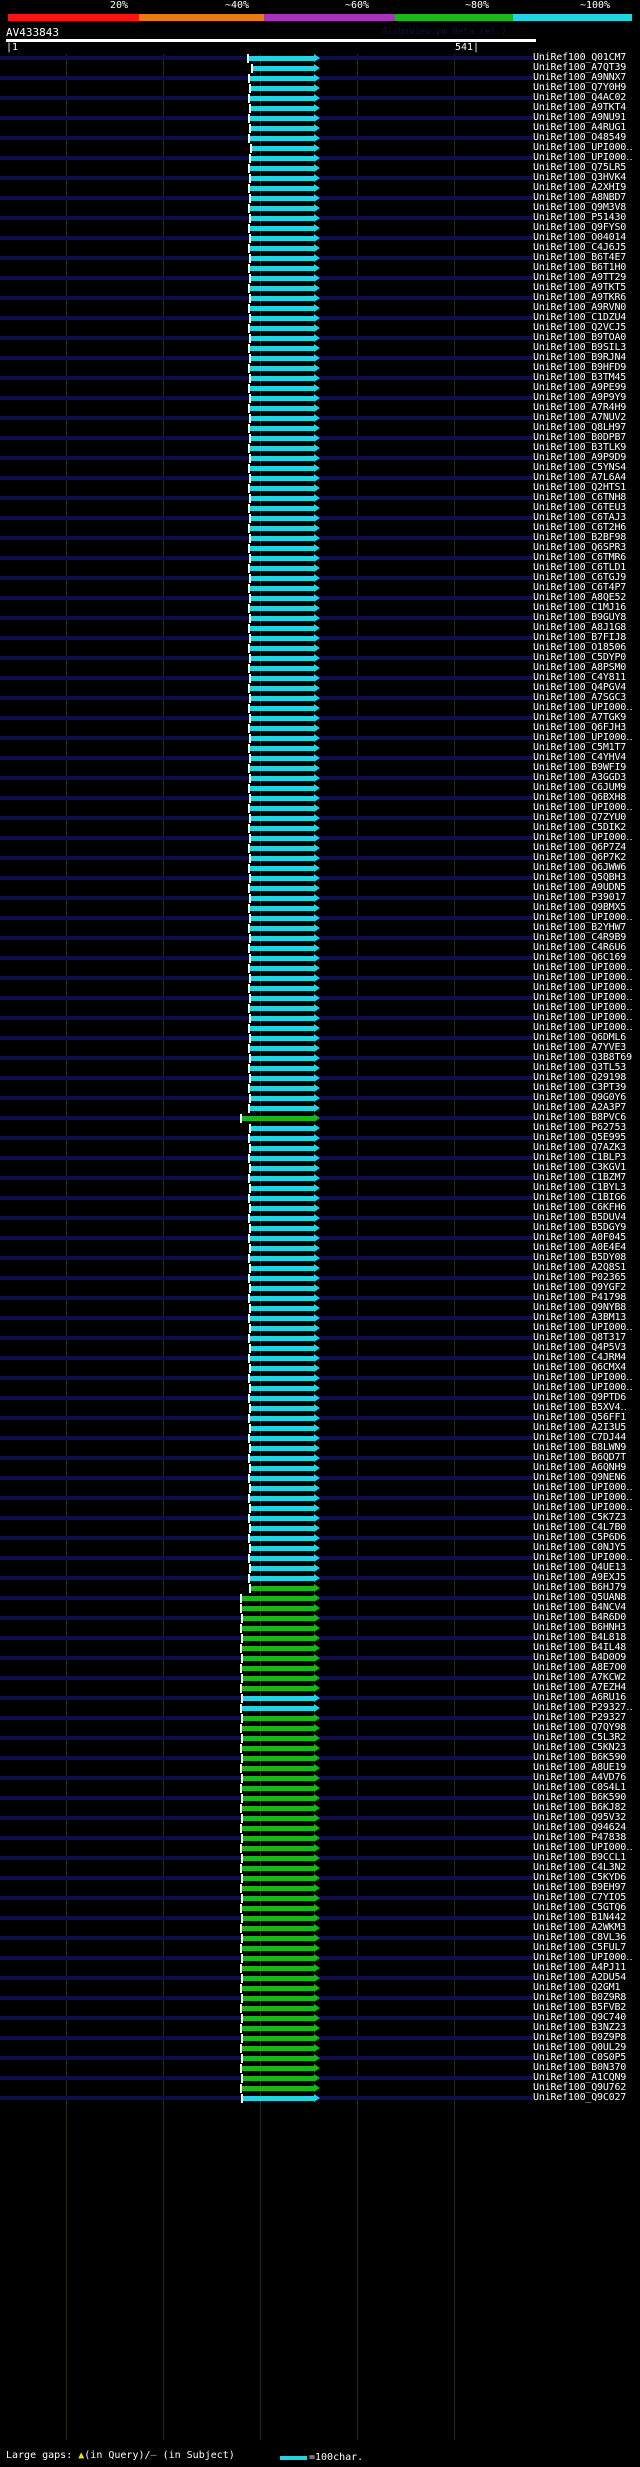  I want to click on hit-label: UniRef100_Q94624, so click(580, 1827).